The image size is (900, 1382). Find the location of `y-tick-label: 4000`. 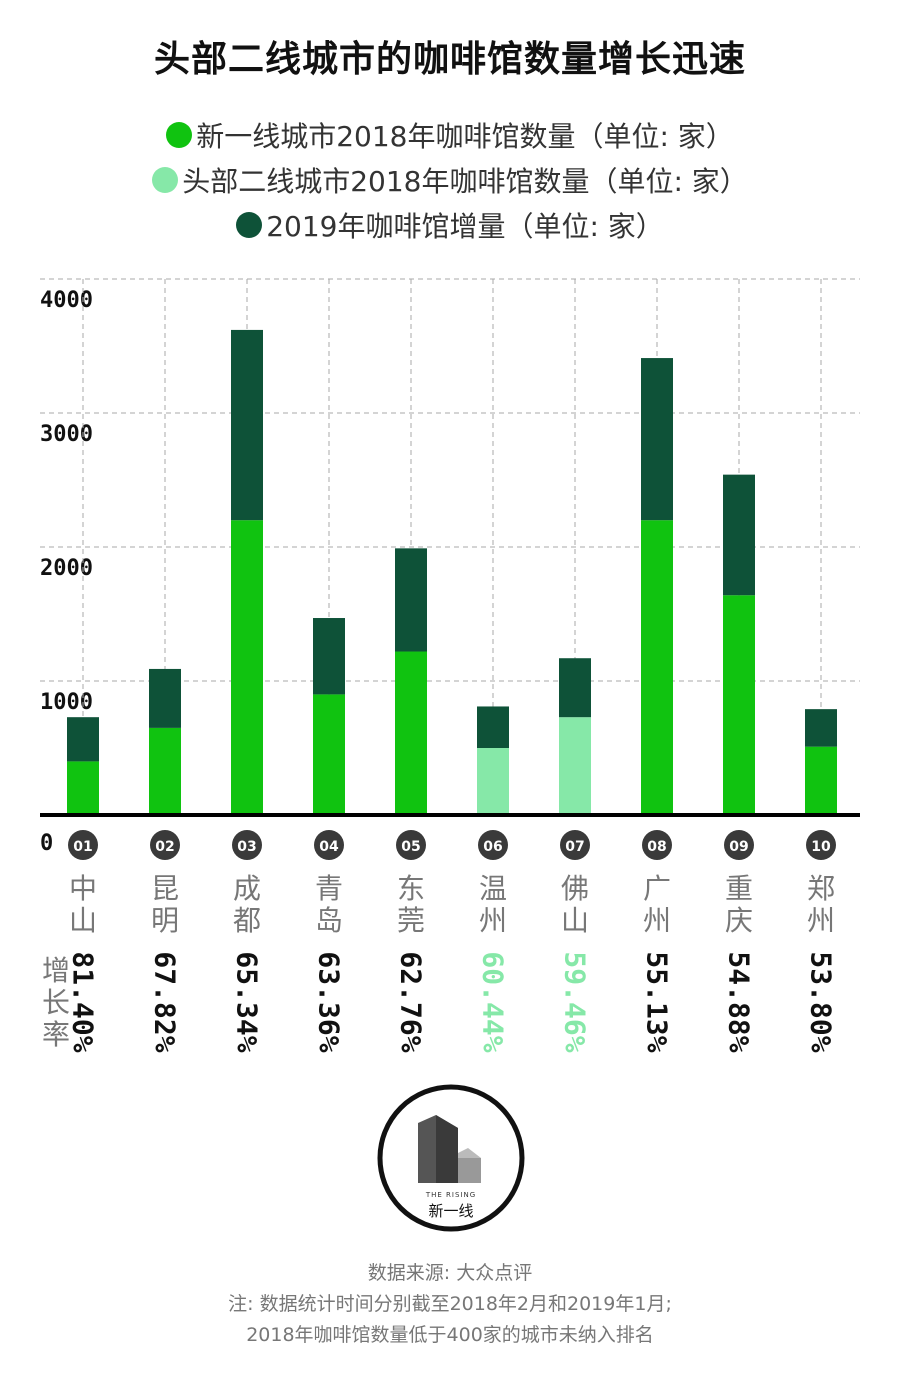

y-tick-label: 4000 is located at coordinates (66, 300).